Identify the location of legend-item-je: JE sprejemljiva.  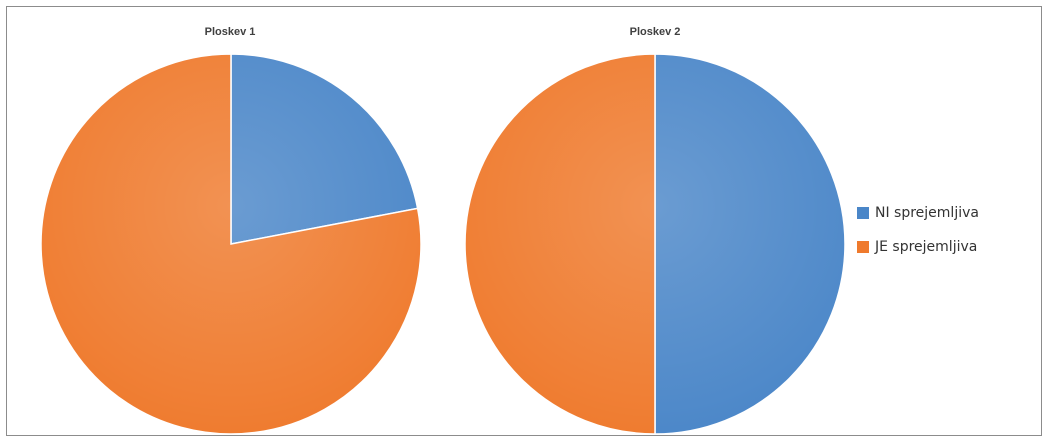
(918, 247).